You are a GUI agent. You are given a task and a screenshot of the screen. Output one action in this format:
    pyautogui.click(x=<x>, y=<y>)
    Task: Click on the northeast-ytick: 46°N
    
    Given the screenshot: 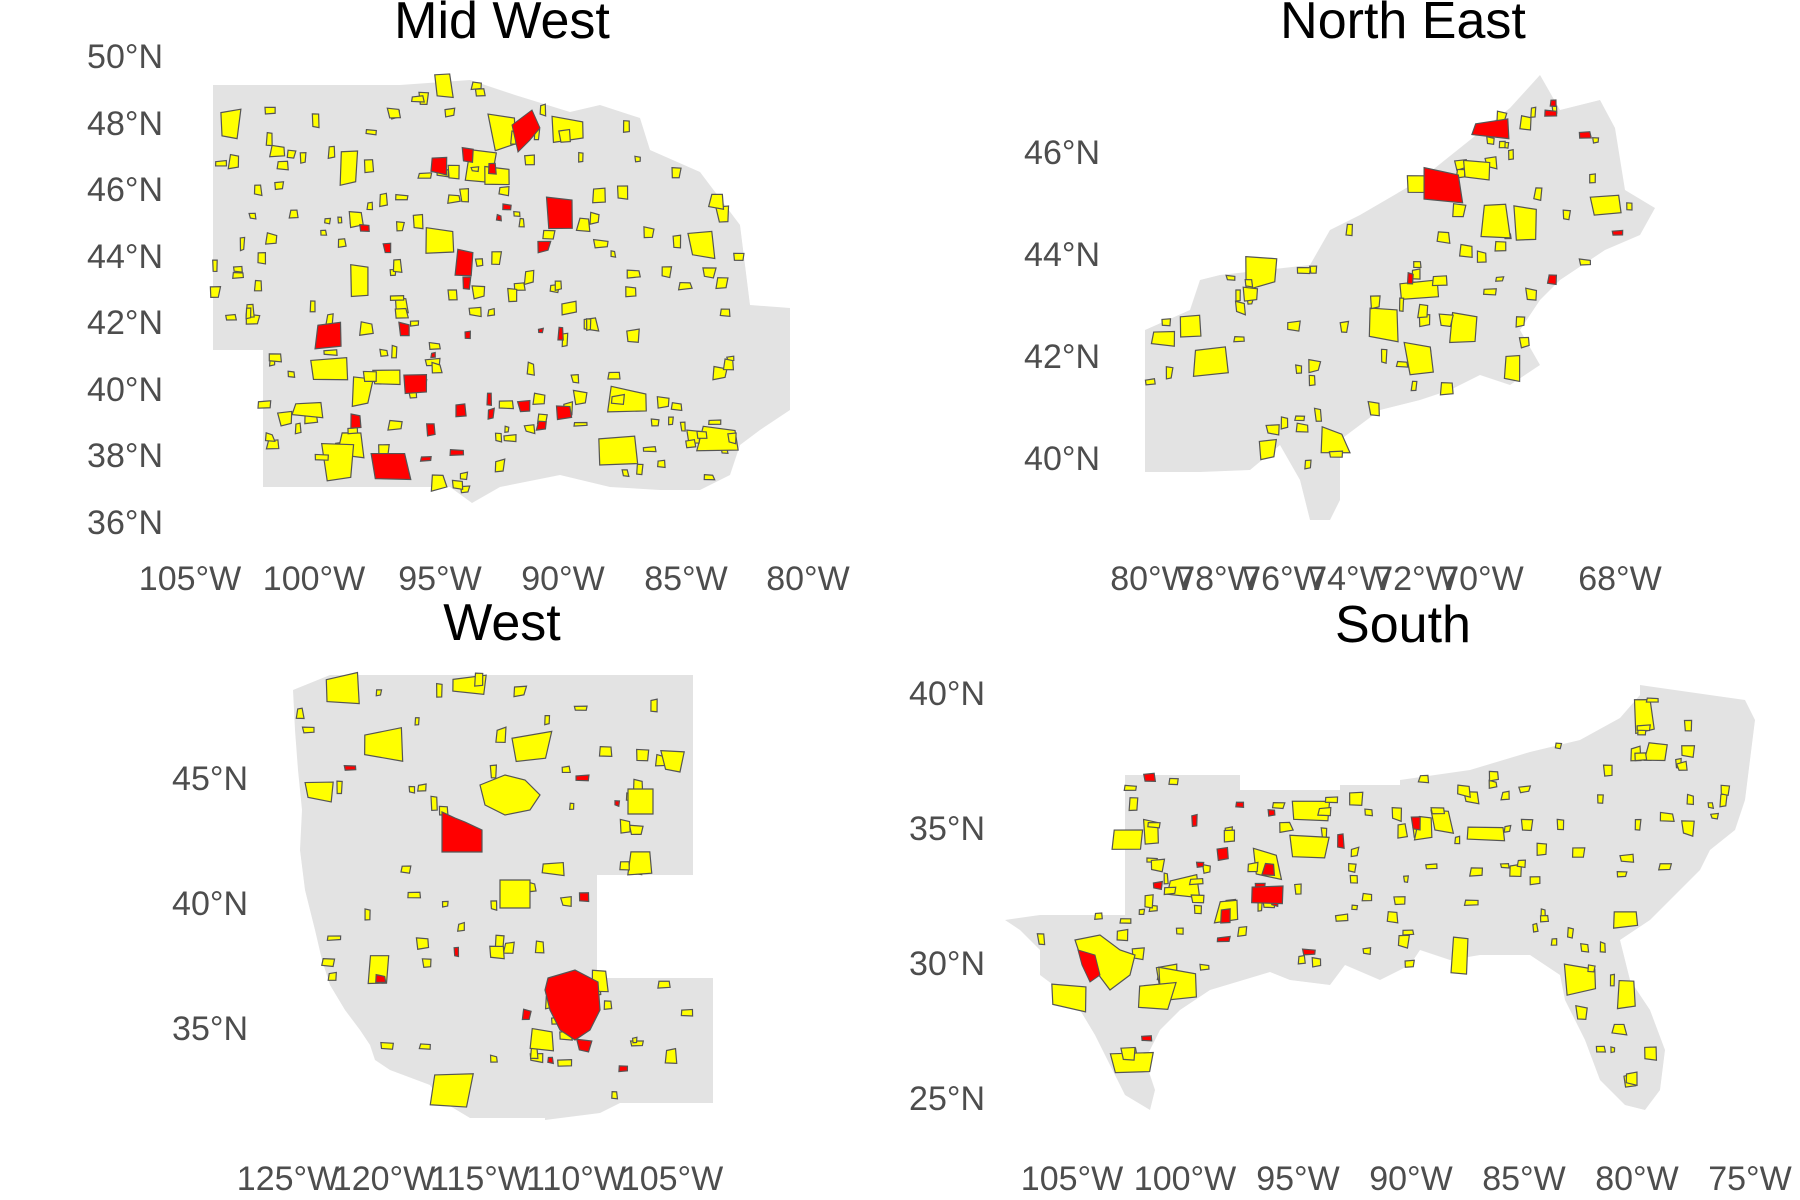 What is the action you would take?
    pyautogui.click(x=1062, y=153)
    